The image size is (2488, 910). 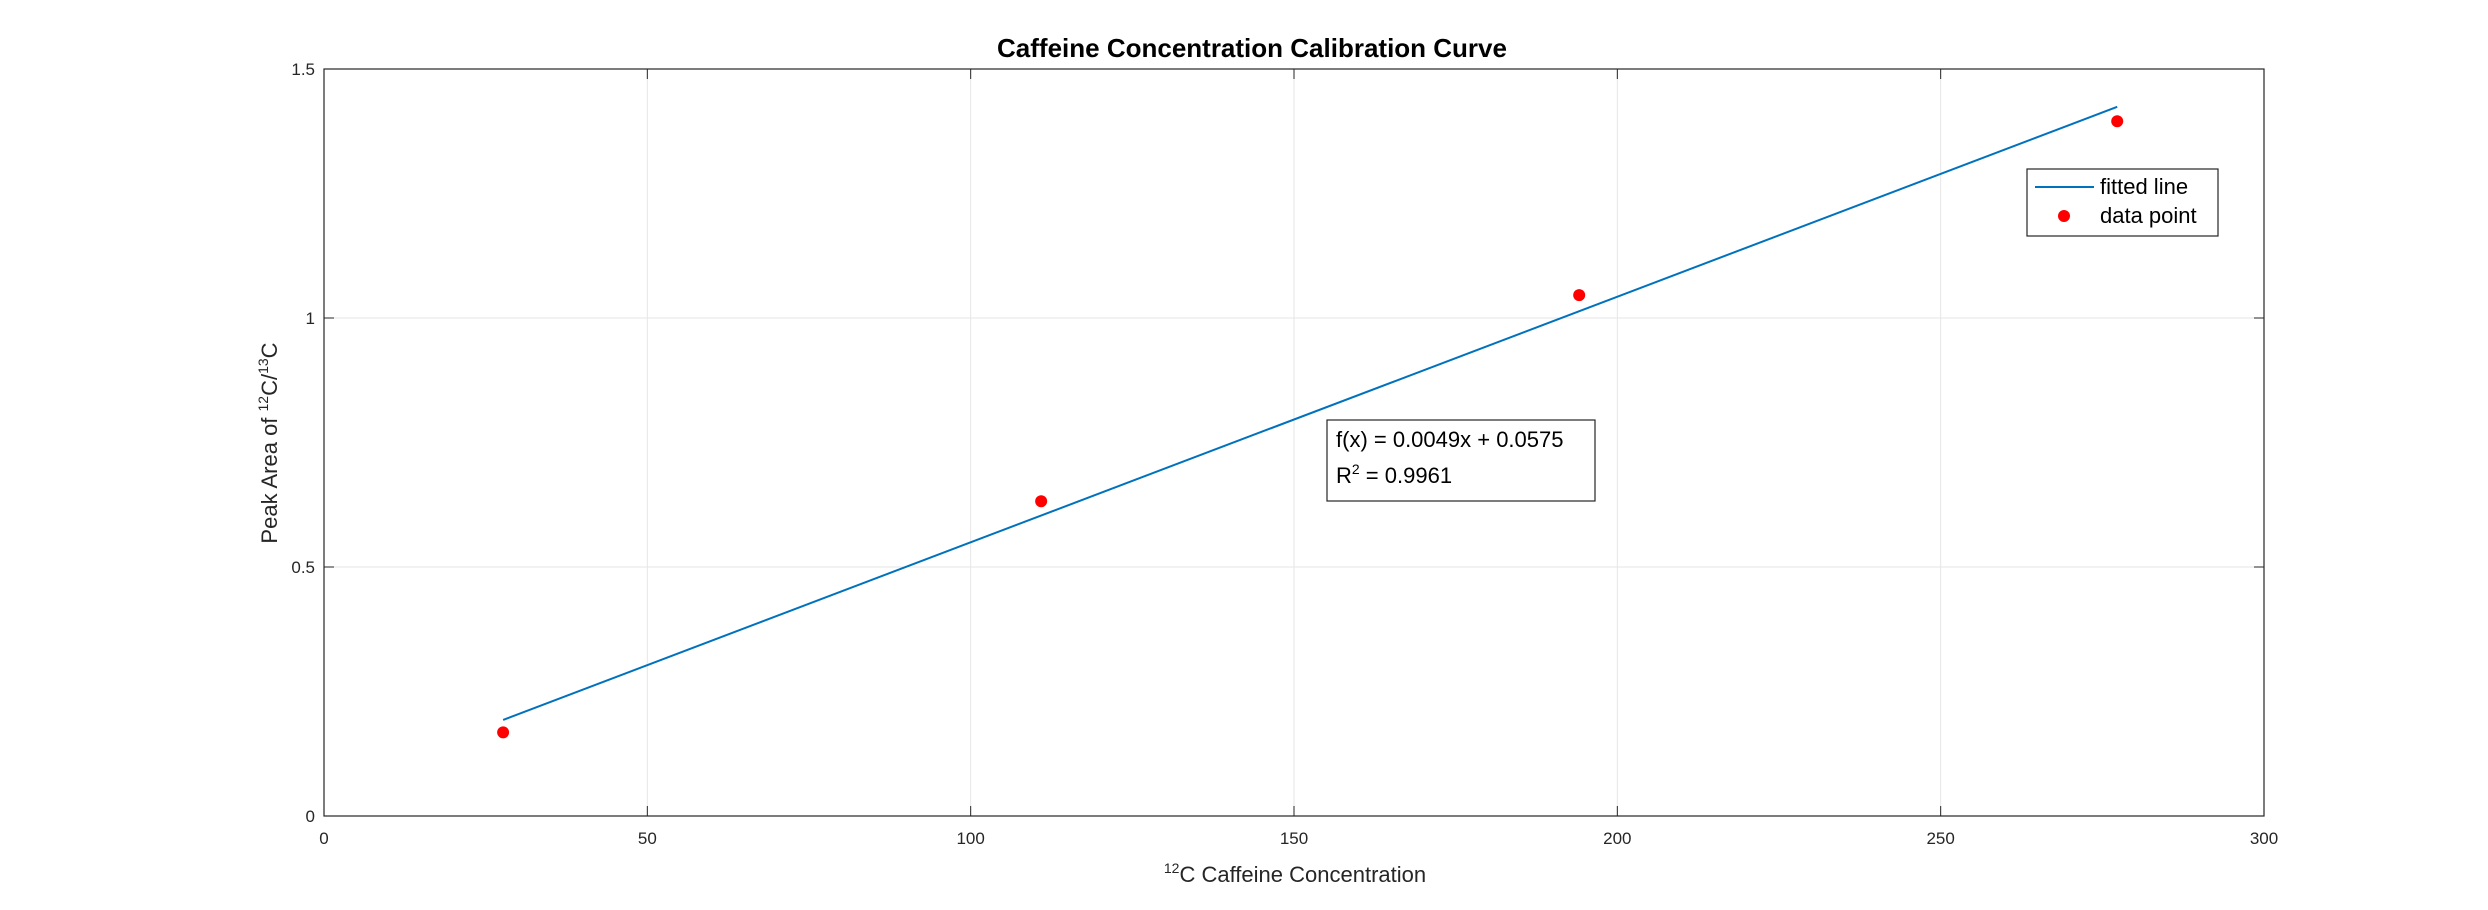 I want to click on y-axis-label: Peak Area of 12C/13C, so click(x=268, y=442).